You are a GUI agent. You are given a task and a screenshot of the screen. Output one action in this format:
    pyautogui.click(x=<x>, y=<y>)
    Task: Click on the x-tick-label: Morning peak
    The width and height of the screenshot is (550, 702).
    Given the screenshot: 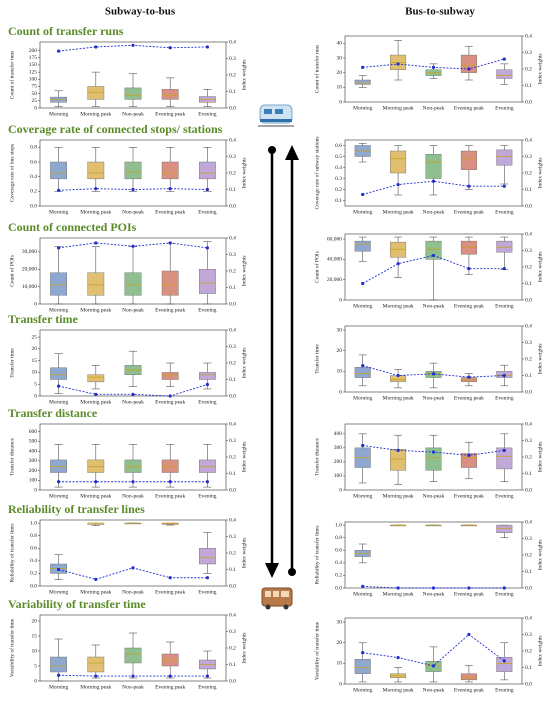 What is the action you would take?
    pyautogui.click(x=398, y=594)
    